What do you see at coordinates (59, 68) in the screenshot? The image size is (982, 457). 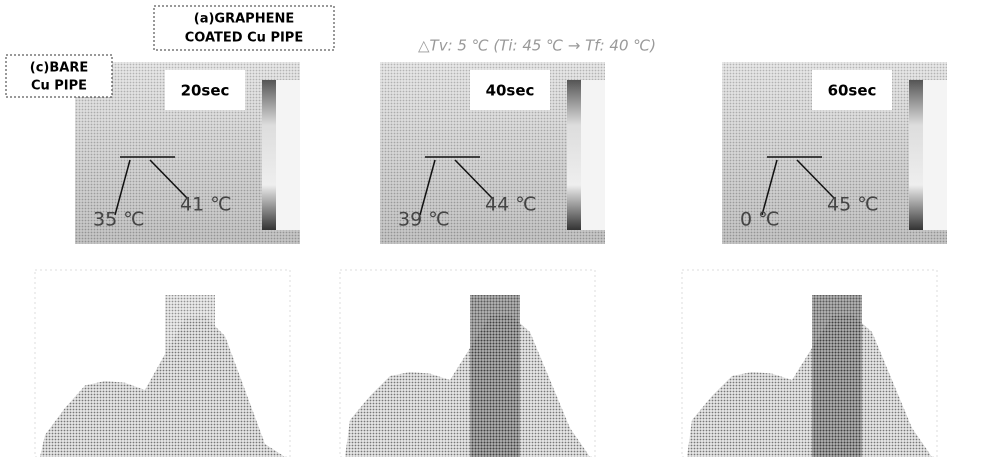 I see `label-line: (c)BARE` at bounding box center [59, 68].